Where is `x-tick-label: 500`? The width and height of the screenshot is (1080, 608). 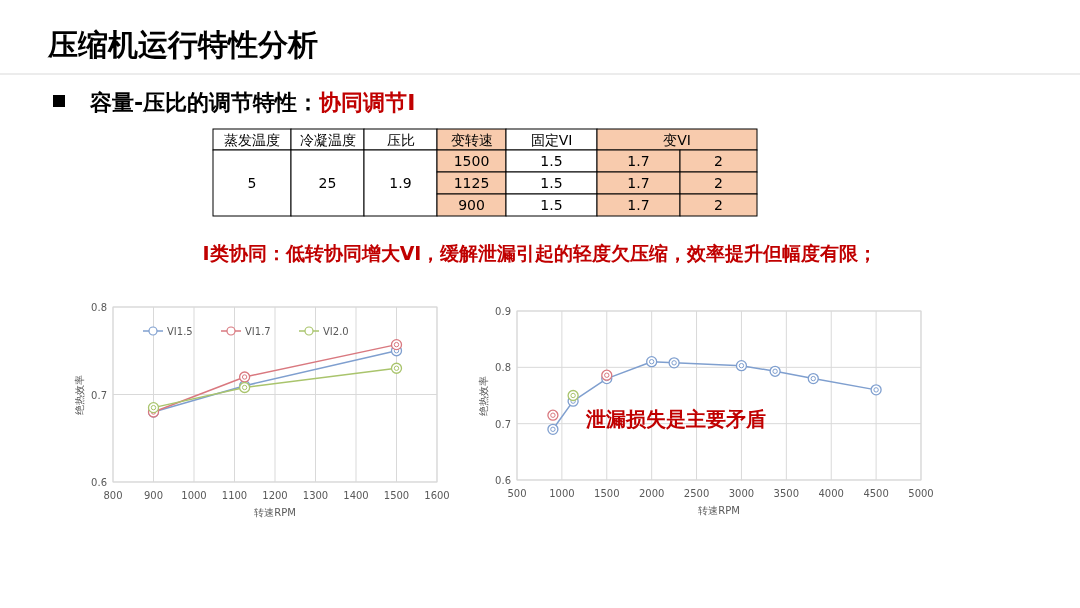
x-tick-label: 500 is located at coordinates (517, 493).